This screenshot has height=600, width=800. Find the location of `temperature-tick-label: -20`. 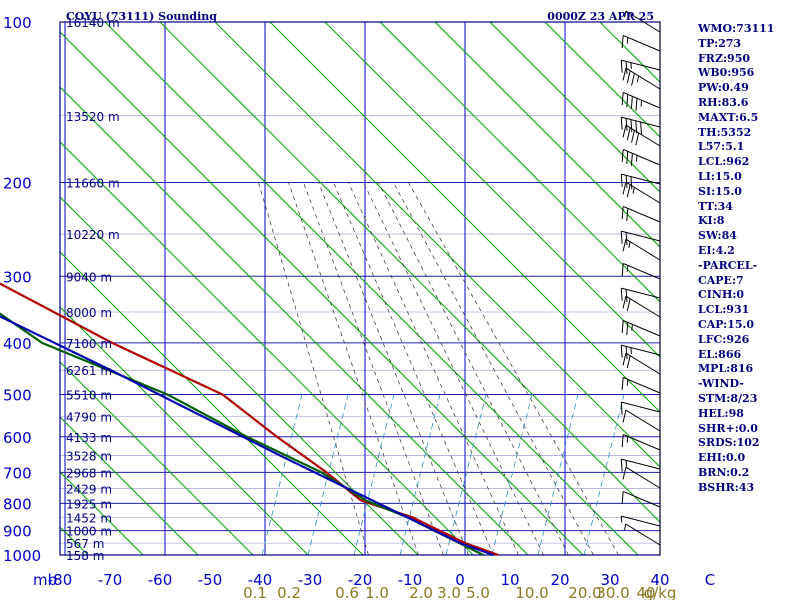

temperature-tick-label: -20 is located at coordinates (360, 580).